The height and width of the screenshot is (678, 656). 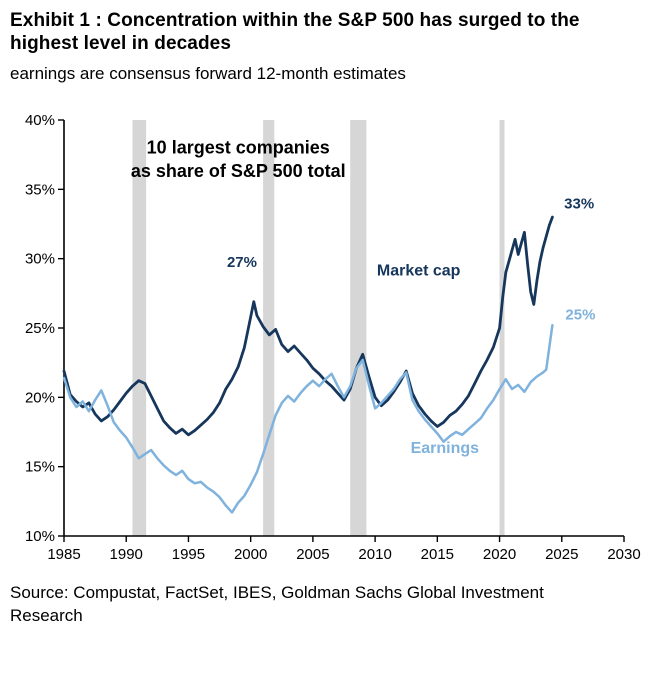 What do you see at coordinates (437, 554) in the screenshot?
I see `x-tick-label: 2015` at bounding box center [437, 554].